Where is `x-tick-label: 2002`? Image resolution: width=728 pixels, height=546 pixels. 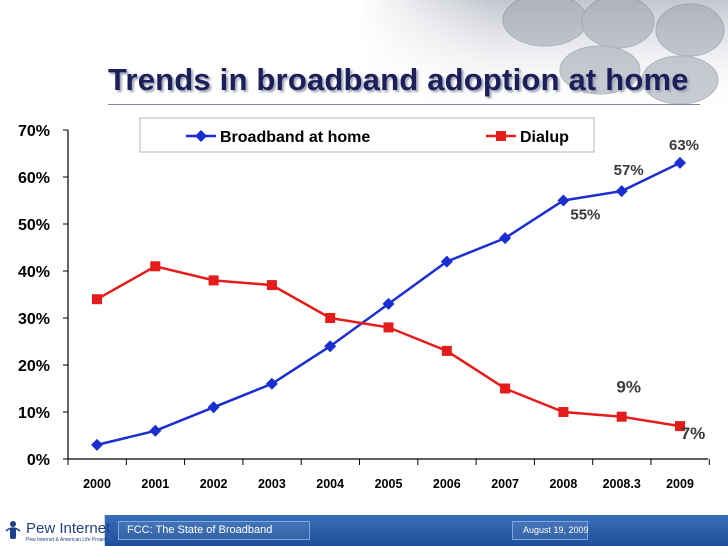 x-tick-label: 2002 is located at coordinates (214, 484).